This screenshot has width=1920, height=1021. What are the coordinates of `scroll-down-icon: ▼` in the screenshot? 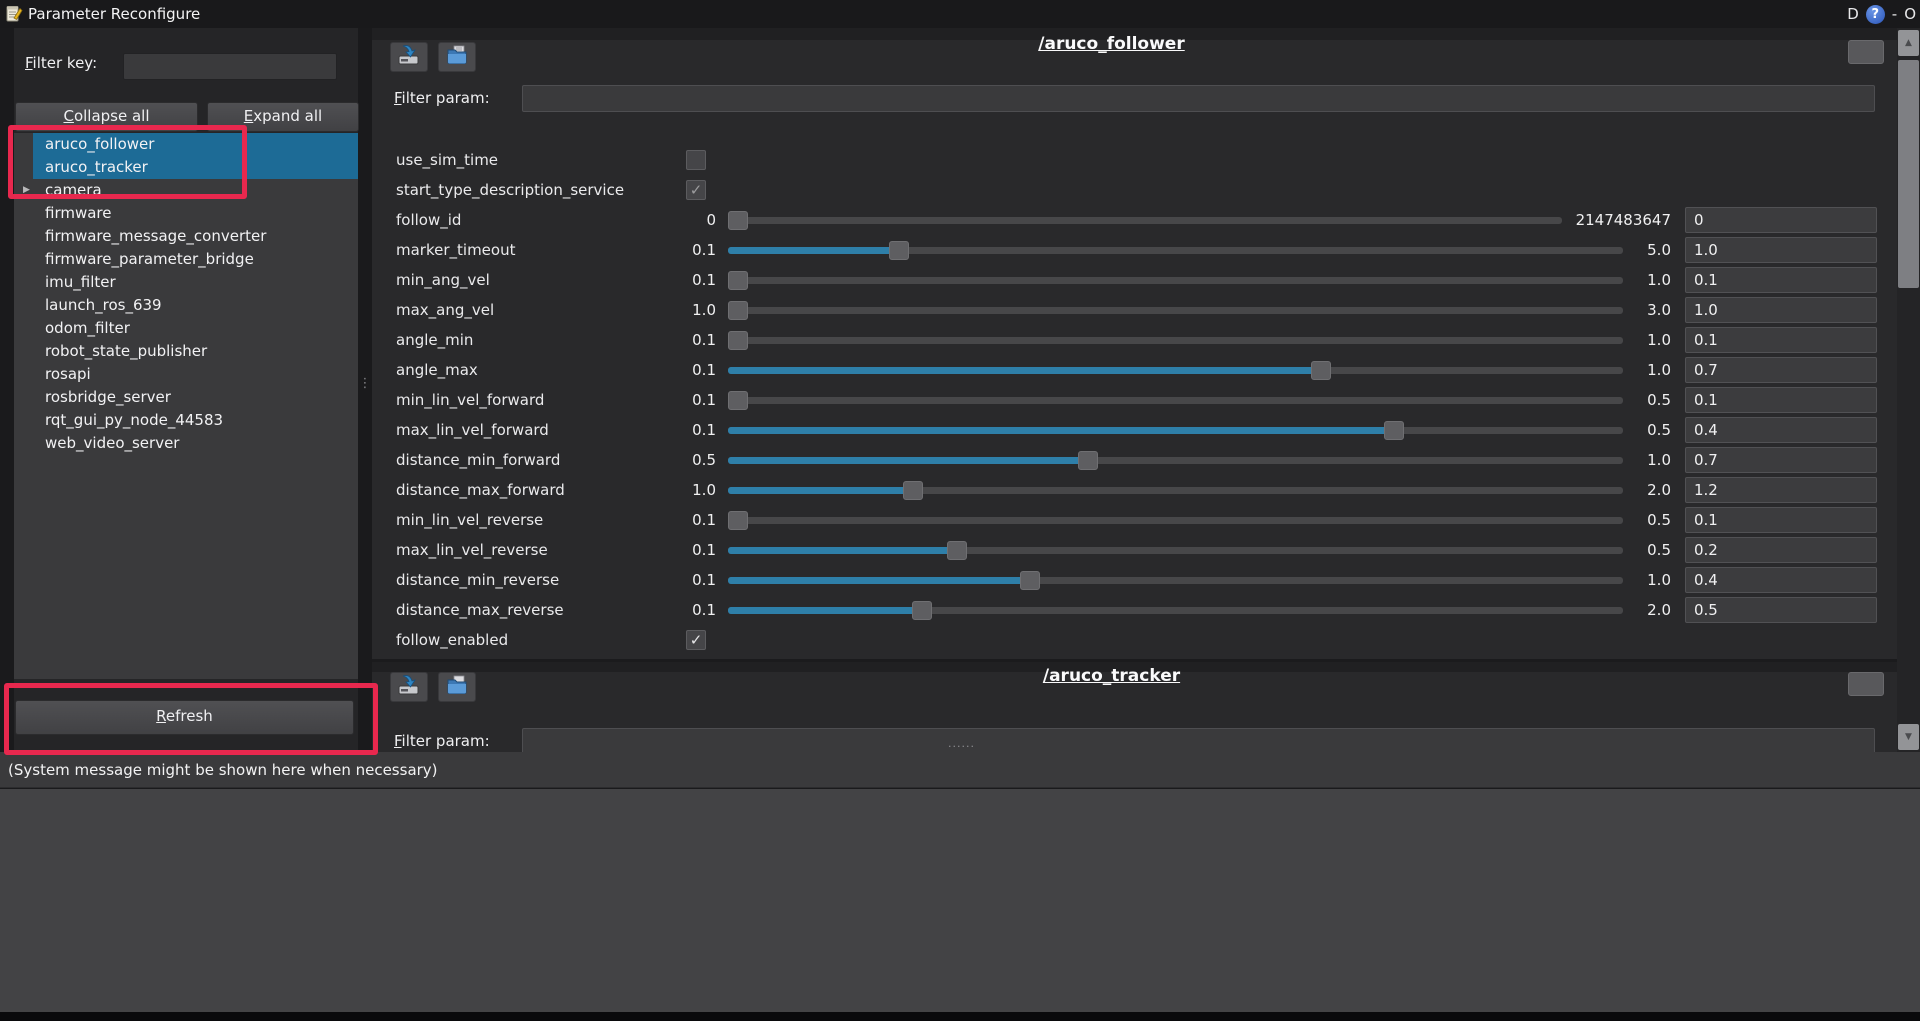 It's located at (1908, 737).